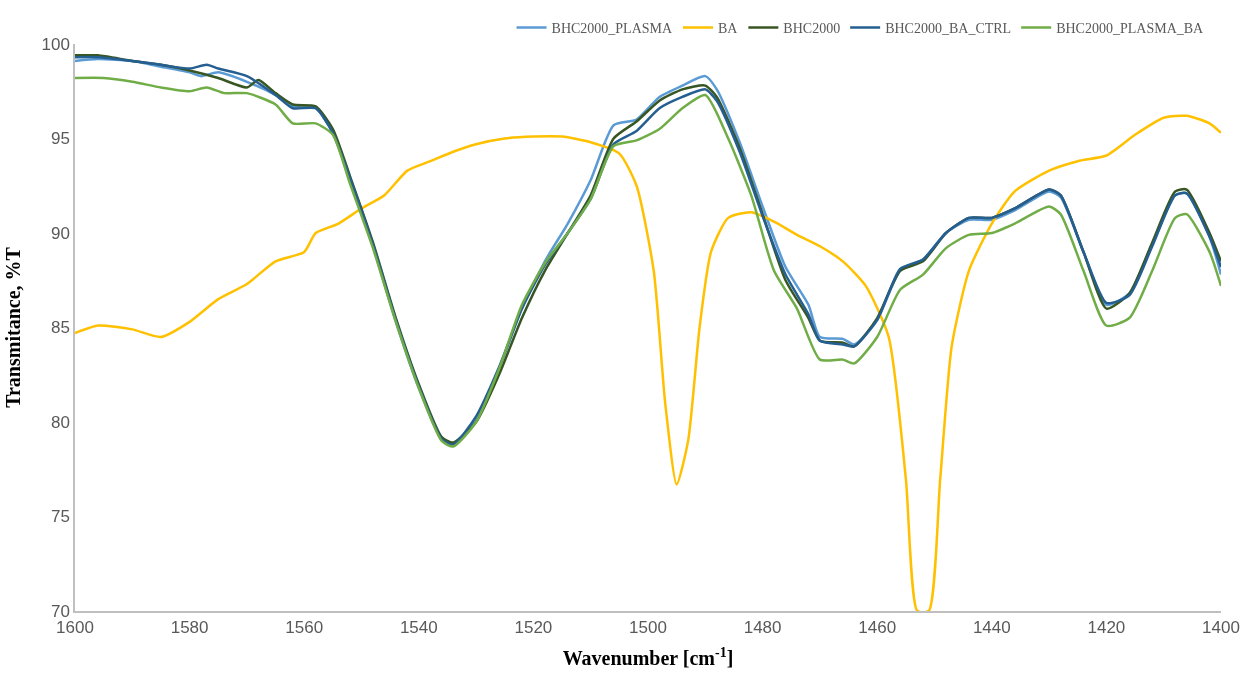  I want to click on x-tick-label: 1400, so click(1221, 628).